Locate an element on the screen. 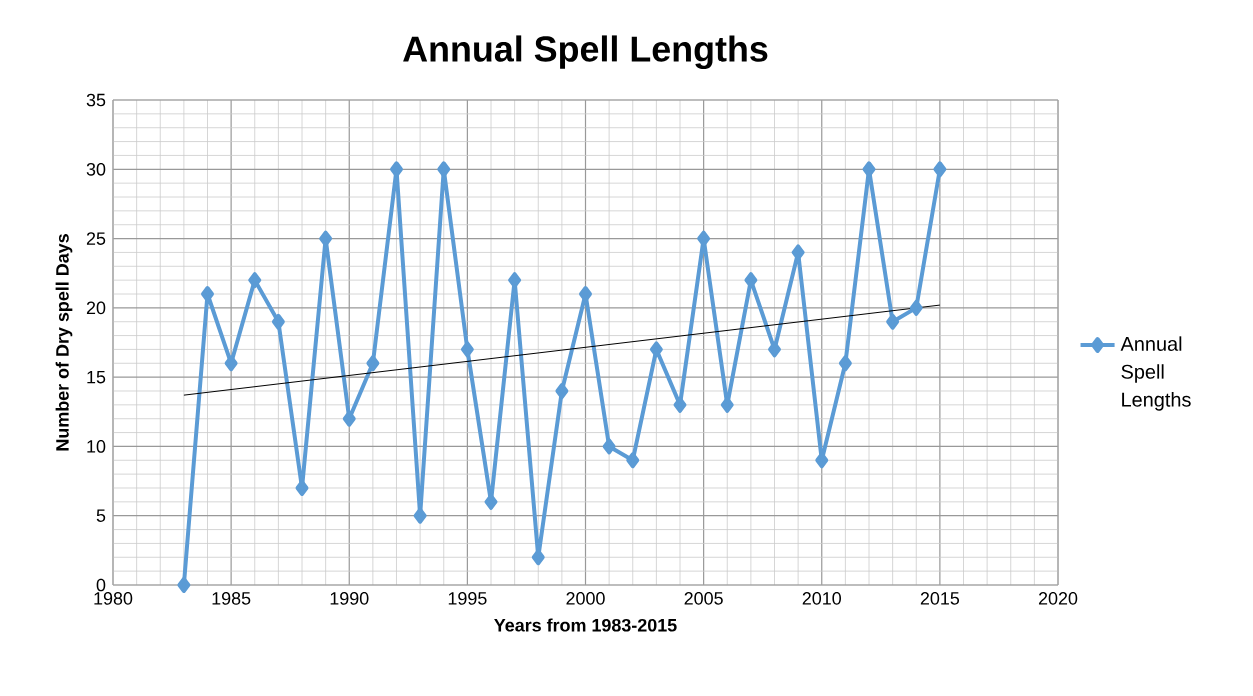  y-tick-label: 10 is located at coordinates (96, 446).